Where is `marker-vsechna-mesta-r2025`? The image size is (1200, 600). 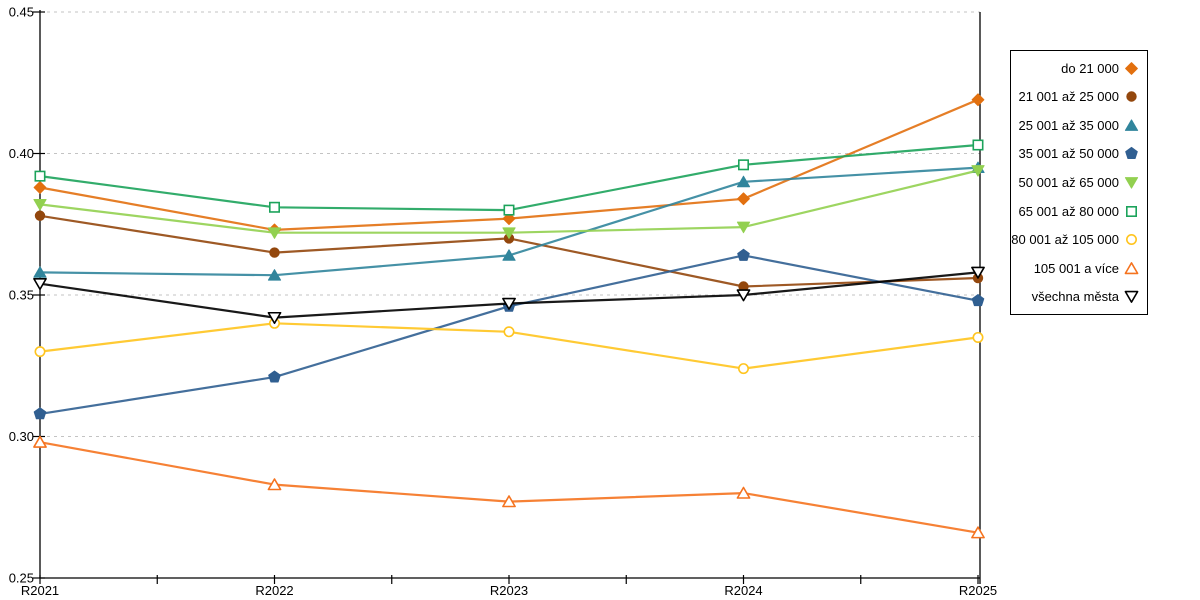
marker-vsechna-mesta-r2025 is located at coordinates (978, 272).